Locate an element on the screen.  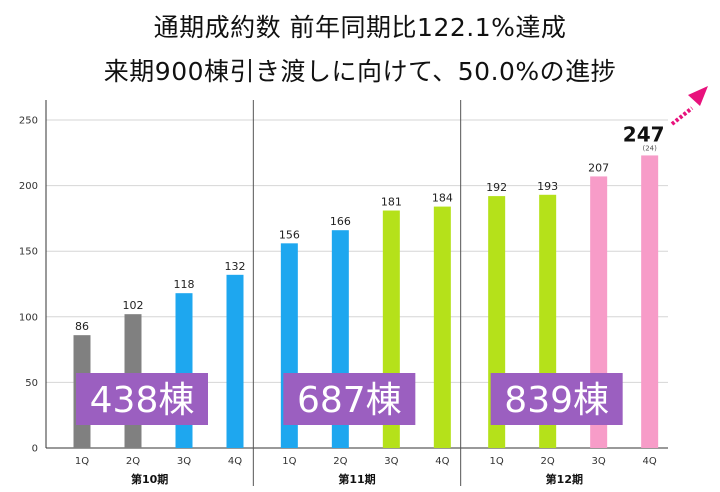
bar-value-label: 192 is located at coordinates (496, 187).